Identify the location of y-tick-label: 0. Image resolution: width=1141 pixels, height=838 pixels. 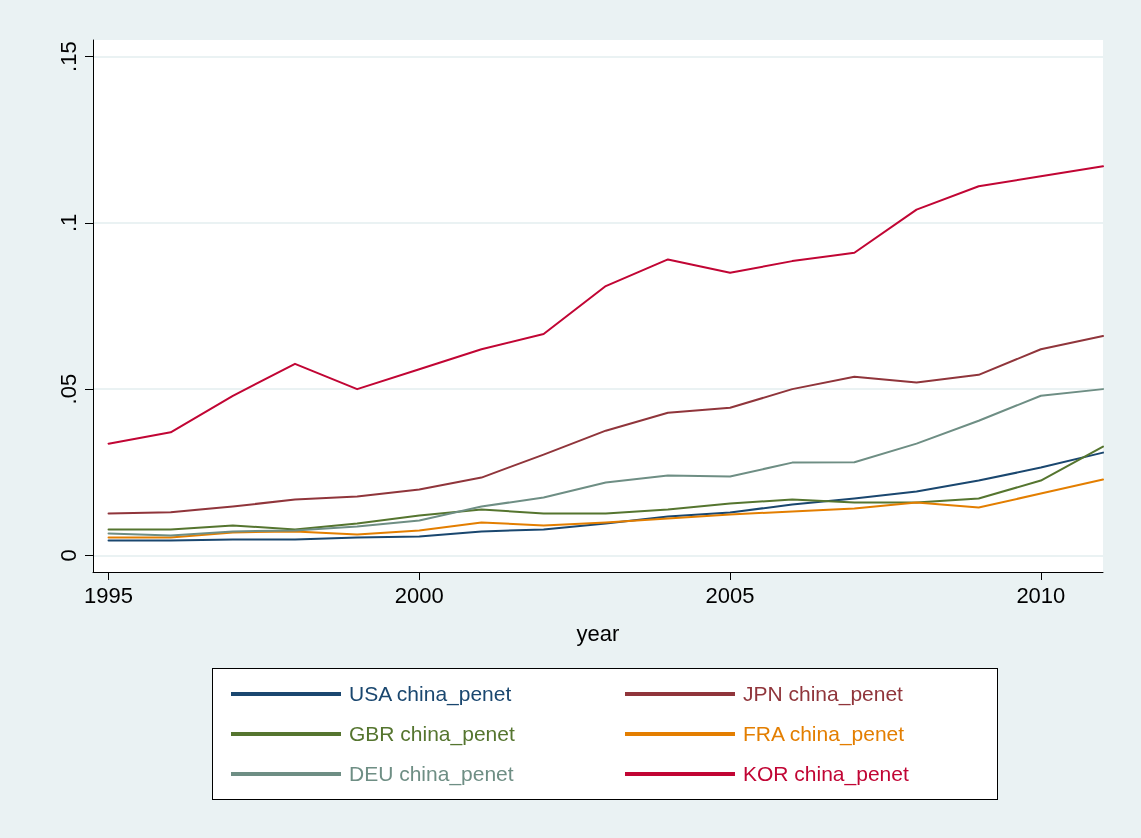
(68, 555).